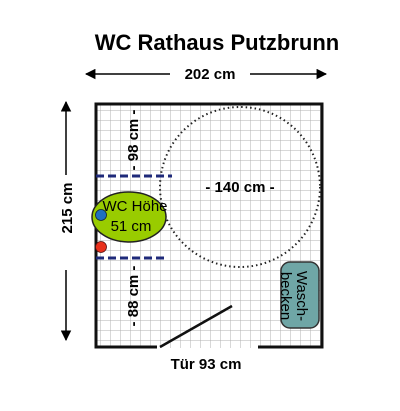  What do you see at coordinates (133, 140) in the screenshot?
I see `distance-above-wc-label: - 98 cm -` at bounding box center [133, 140].